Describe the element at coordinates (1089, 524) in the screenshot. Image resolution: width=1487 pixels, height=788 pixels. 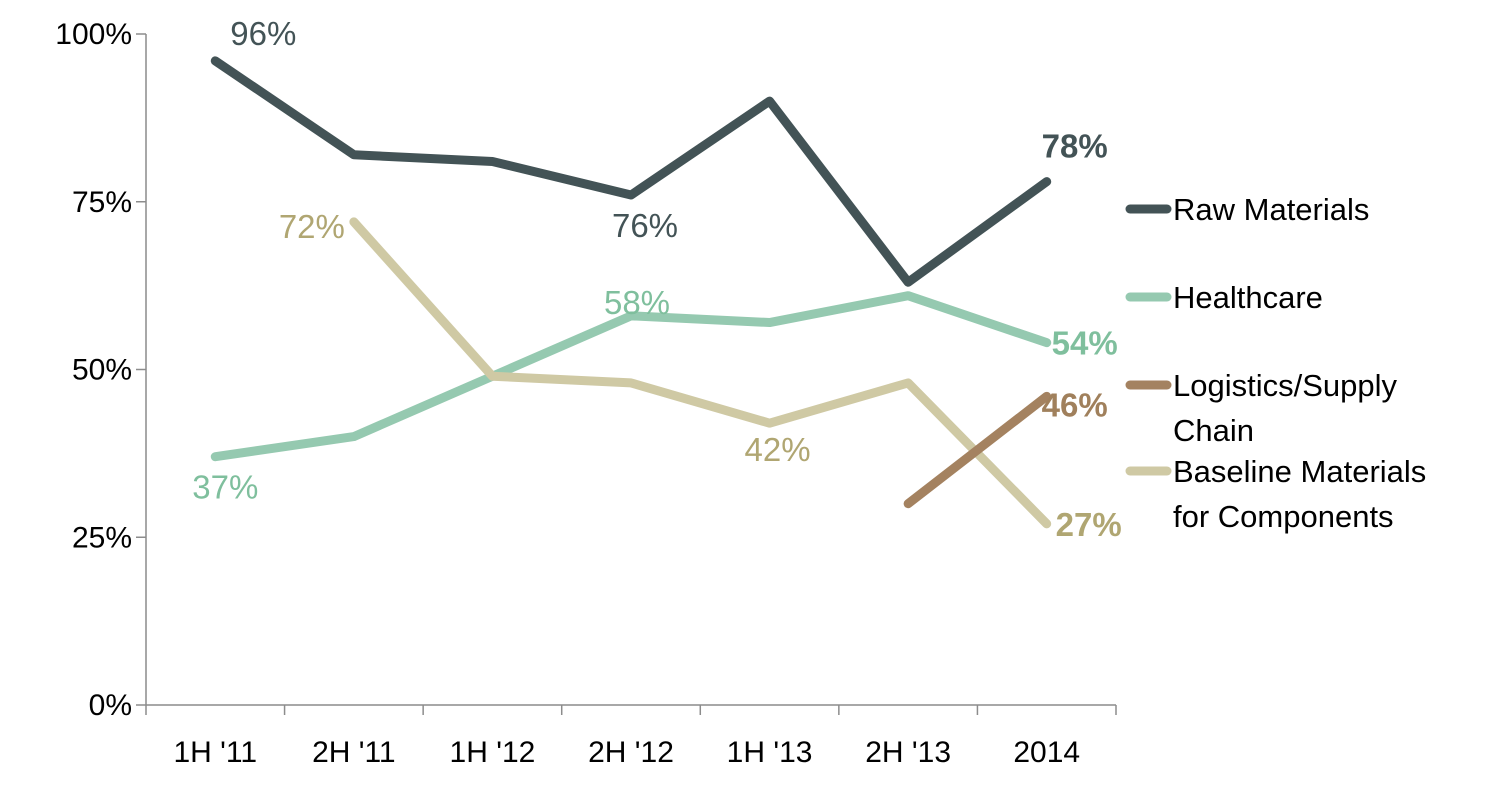
I see `data-label: 27%` at that location.